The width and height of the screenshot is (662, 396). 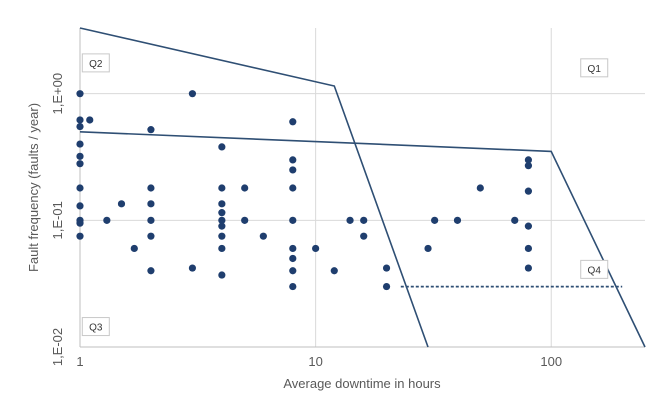 What do you see at coordinates (315, 361) in the screenshot?
I see `x-tick-label: 10` at bounding box center [315, 361].